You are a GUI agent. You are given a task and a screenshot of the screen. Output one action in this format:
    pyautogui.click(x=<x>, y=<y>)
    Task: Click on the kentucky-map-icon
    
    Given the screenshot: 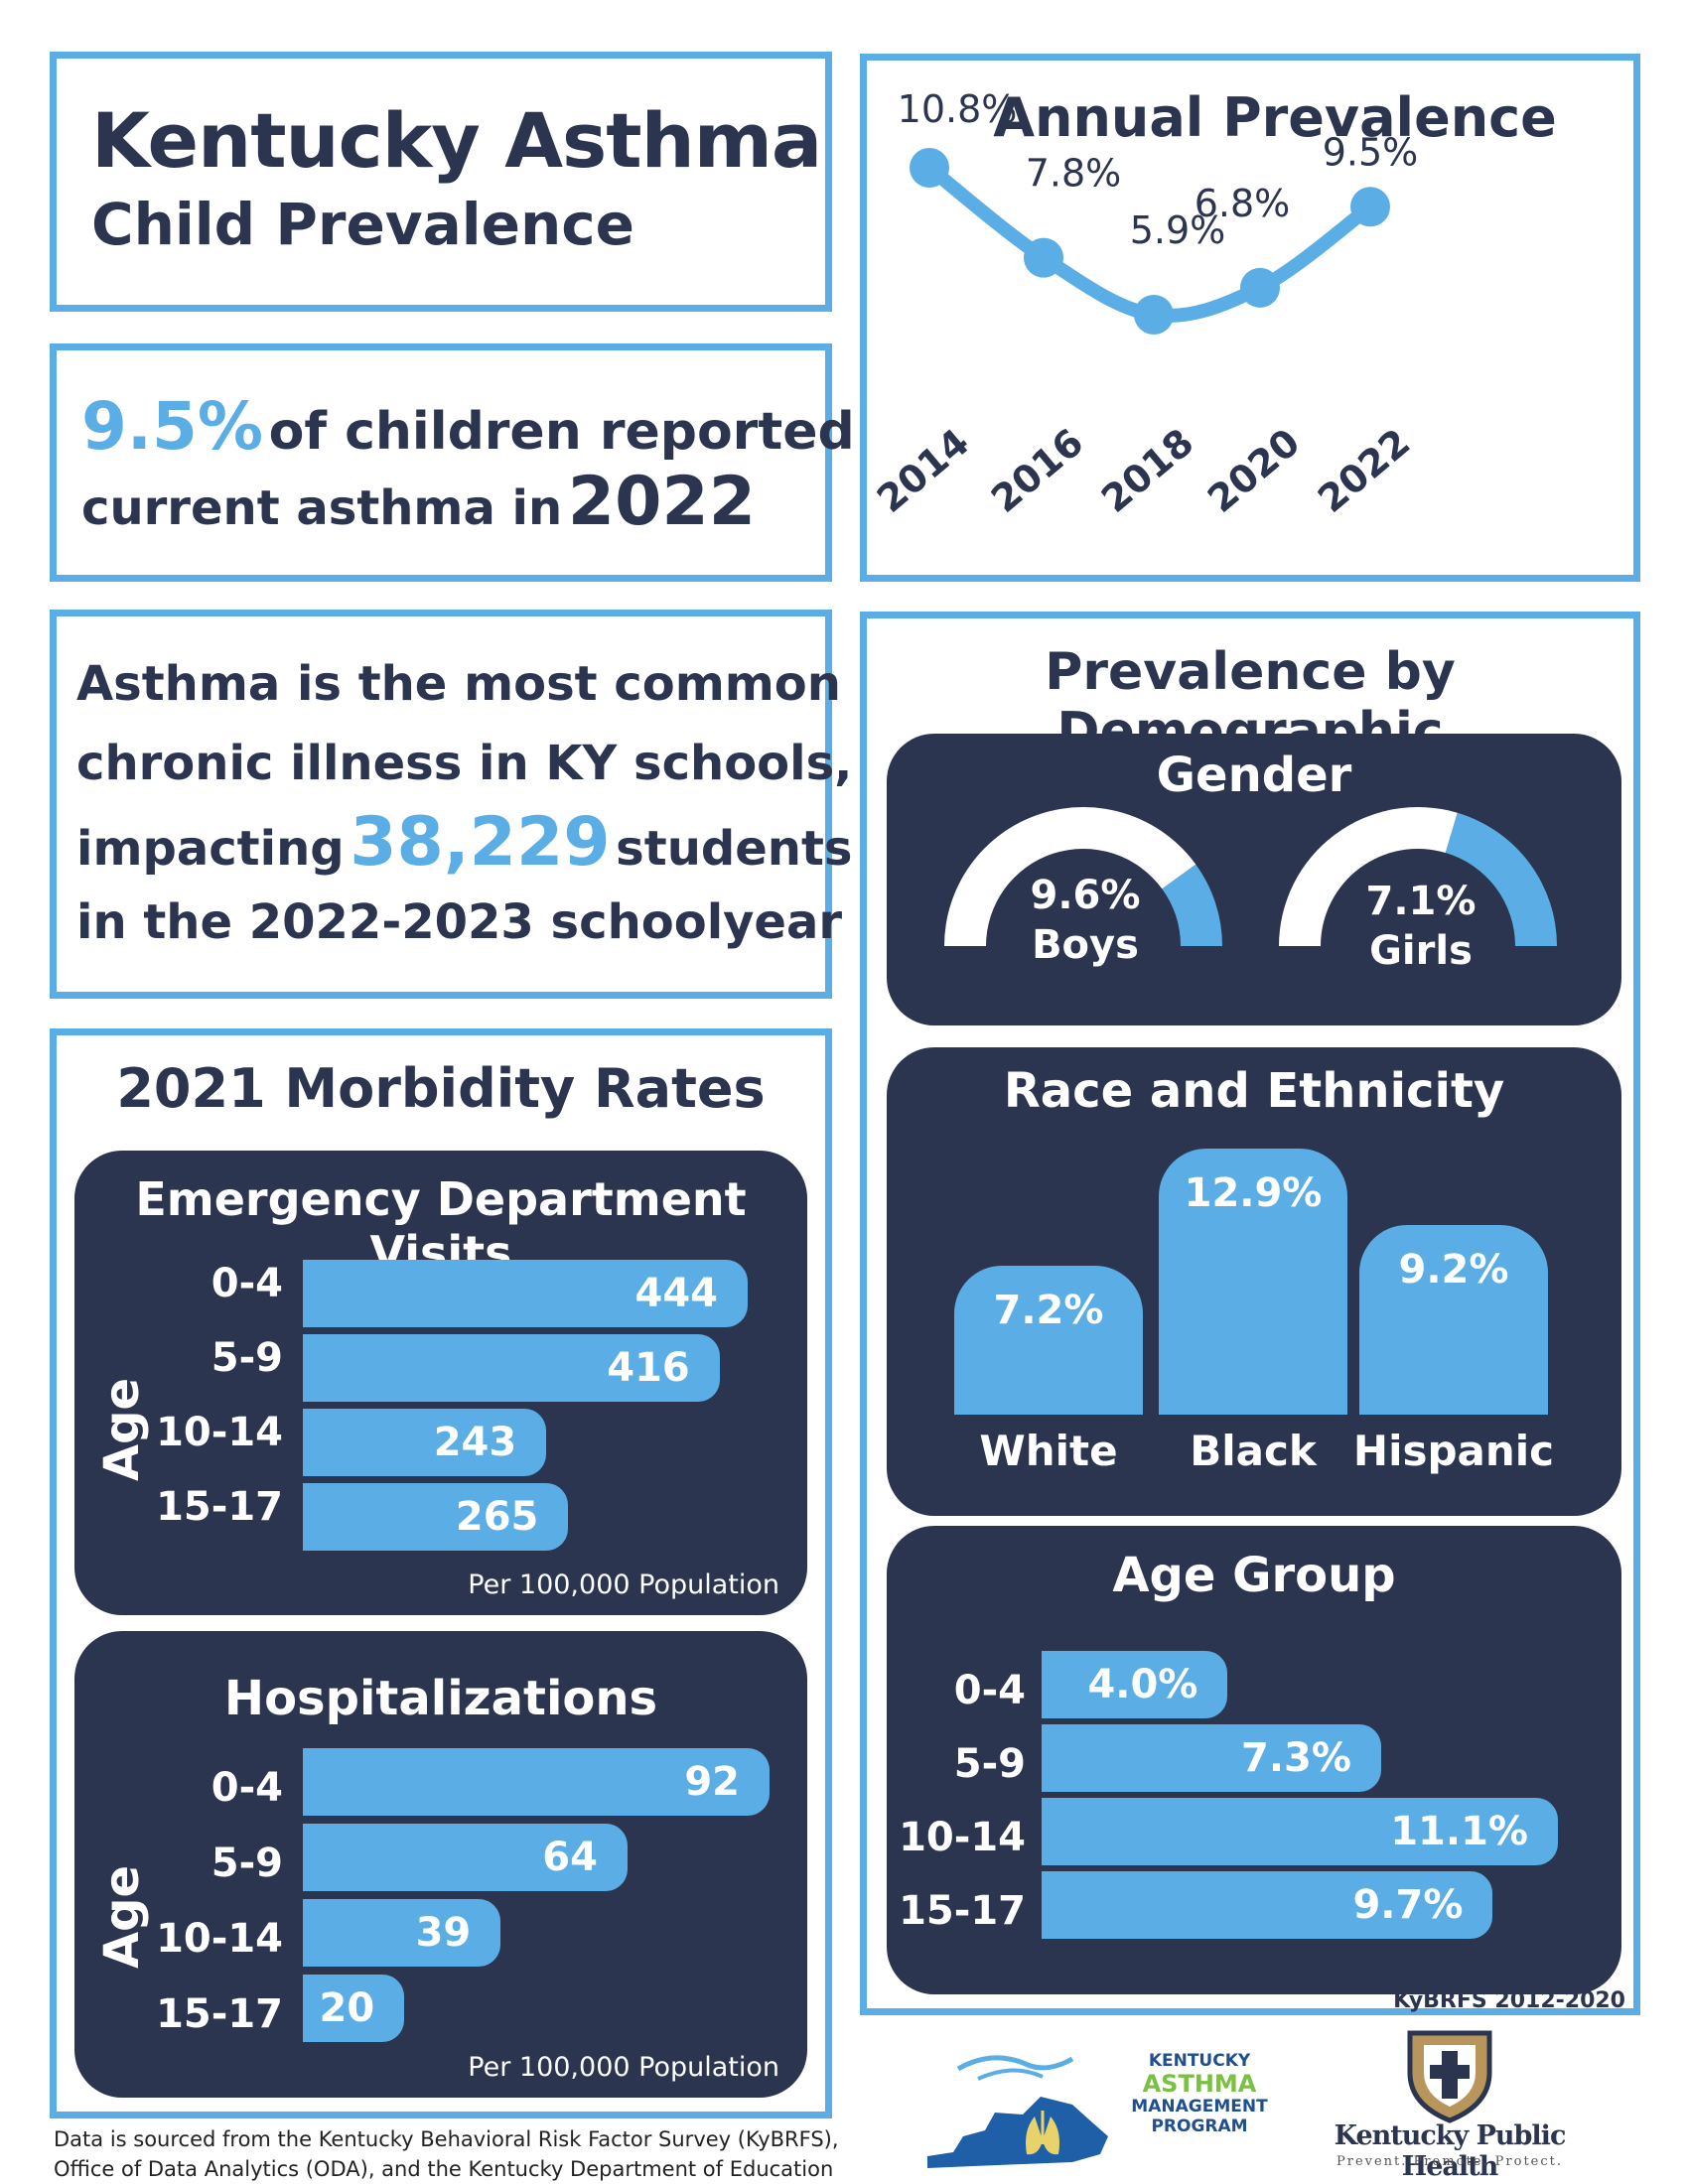 What is the action you would take?
    pyautogui.click(x=1017, y=2111)
    